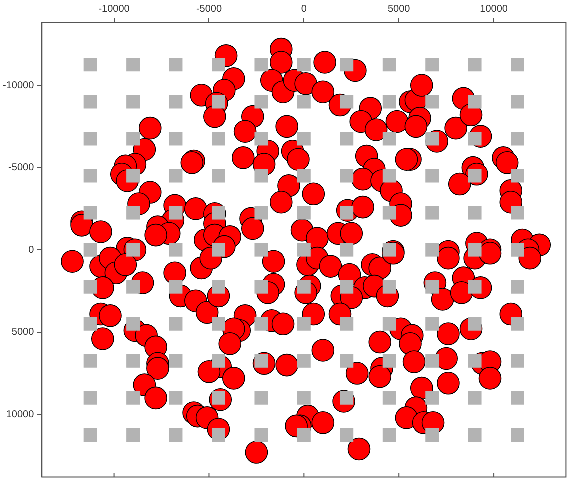  I want to click on x-tick-label: -10000, so click(114, 9).